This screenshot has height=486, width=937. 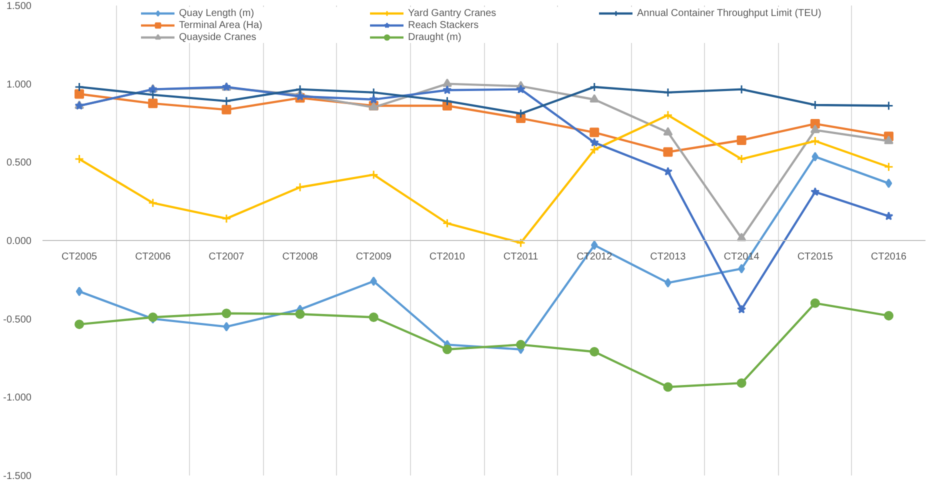 What do you see at coordinates (19, 241) in the screenshot?
I see `y-tick-label: 0.000` at bounding box center [19, 241].